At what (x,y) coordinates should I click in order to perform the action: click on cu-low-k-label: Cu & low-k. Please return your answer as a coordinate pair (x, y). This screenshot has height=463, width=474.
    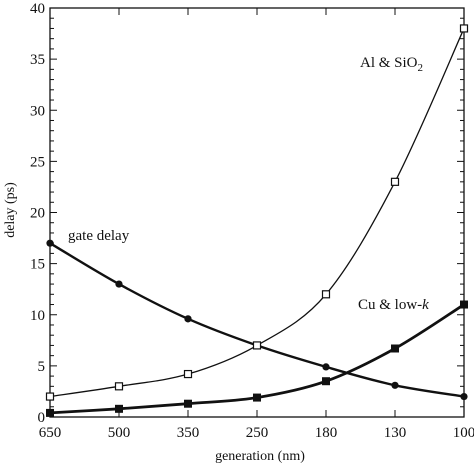
    Looking at the image, I should click on (393, 305).